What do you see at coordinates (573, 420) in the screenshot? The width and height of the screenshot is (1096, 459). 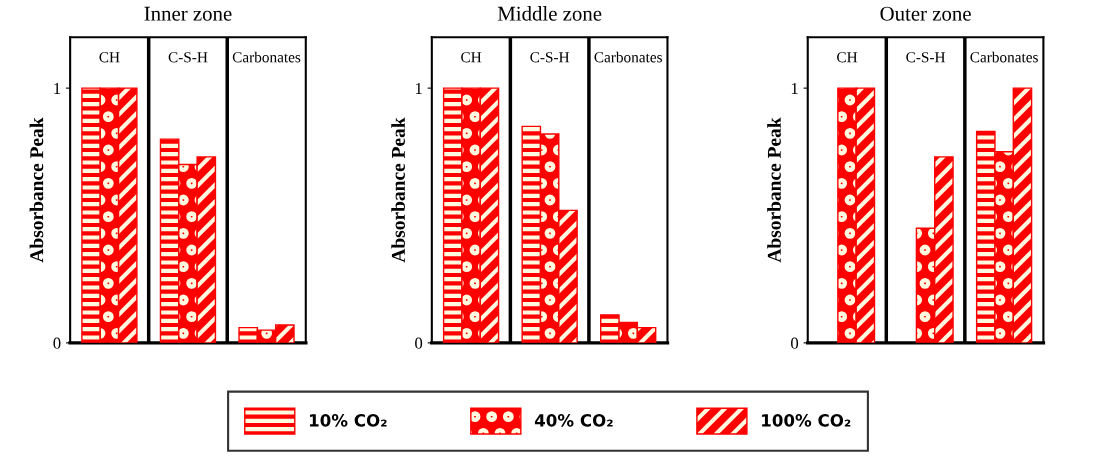 I see `legend-label: 40% CO₂` at bounding box center [573, 420].